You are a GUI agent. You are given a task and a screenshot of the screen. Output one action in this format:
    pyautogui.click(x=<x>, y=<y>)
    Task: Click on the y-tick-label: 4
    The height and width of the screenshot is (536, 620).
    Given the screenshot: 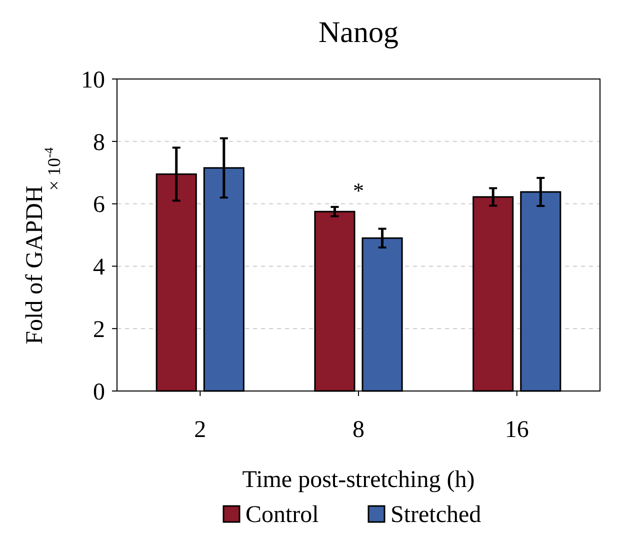 What is the action you would take?
    pyautogui.click(x=99, y=267)
    